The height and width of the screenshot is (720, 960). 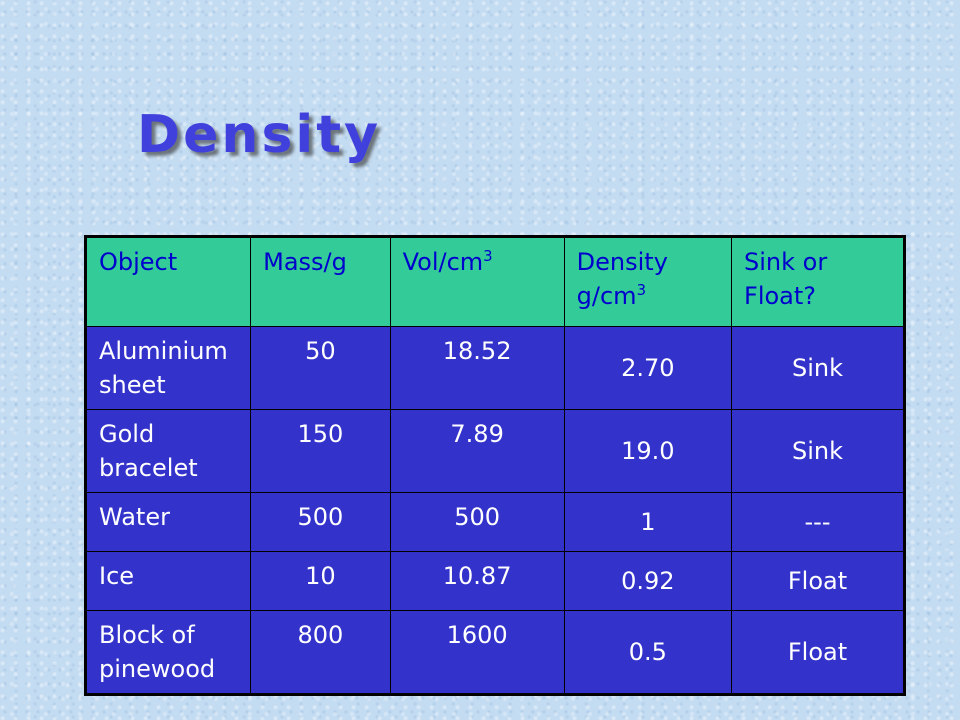 What do you see at coordinates (477, 652) in the screenshot?
I see `cell-volume: 1600` at bounding box center [477, 652].